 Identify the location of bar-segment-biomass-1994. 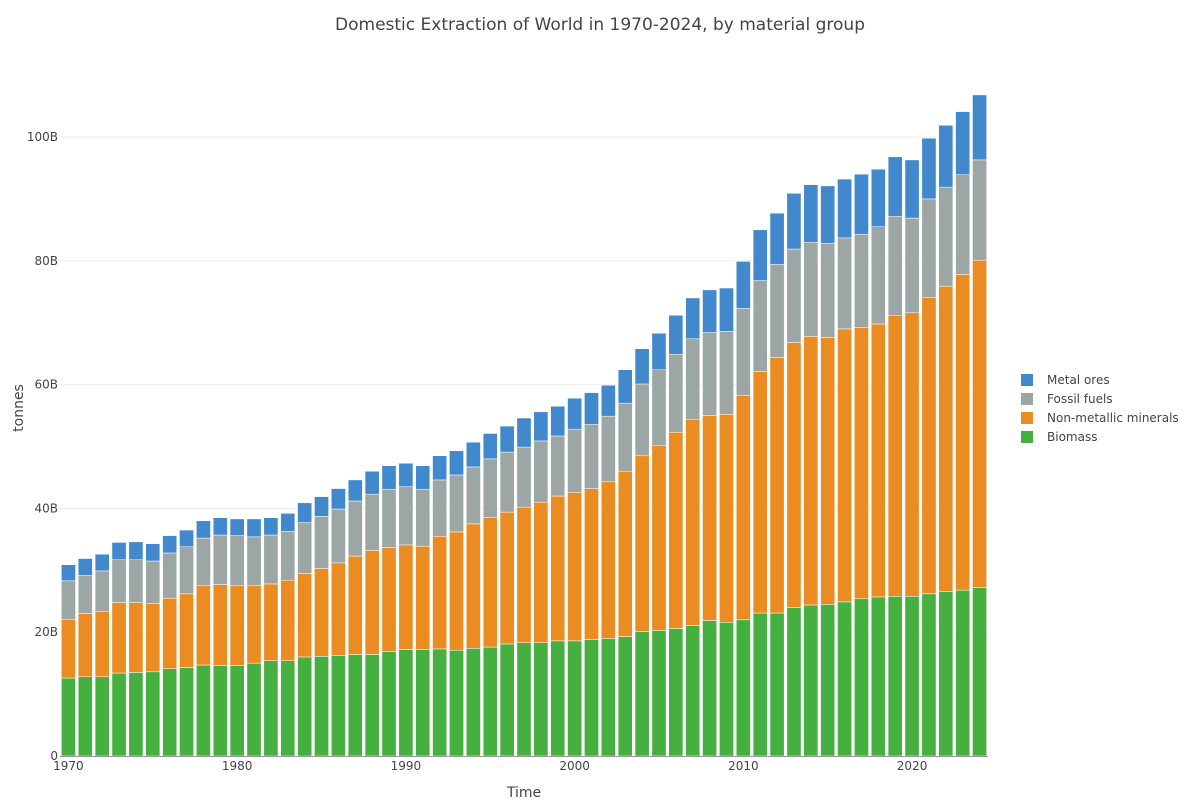
(473, 702).